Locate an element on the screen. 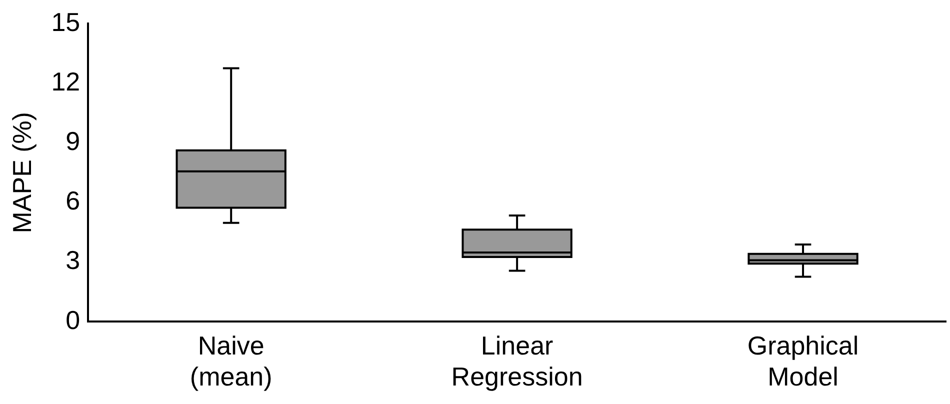 Image resolution: width=950 pixels, height=404 pixels. x-tick-label: Naive (mean) is located at coordinates (231, 361).